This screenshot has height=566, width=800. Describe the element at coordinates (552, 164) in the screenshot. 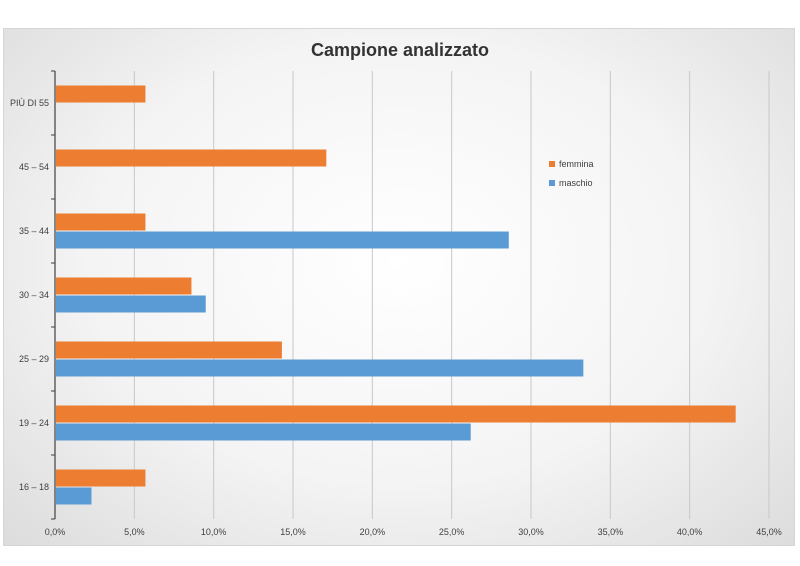

I see `legend-swatch-femmina` at that location.